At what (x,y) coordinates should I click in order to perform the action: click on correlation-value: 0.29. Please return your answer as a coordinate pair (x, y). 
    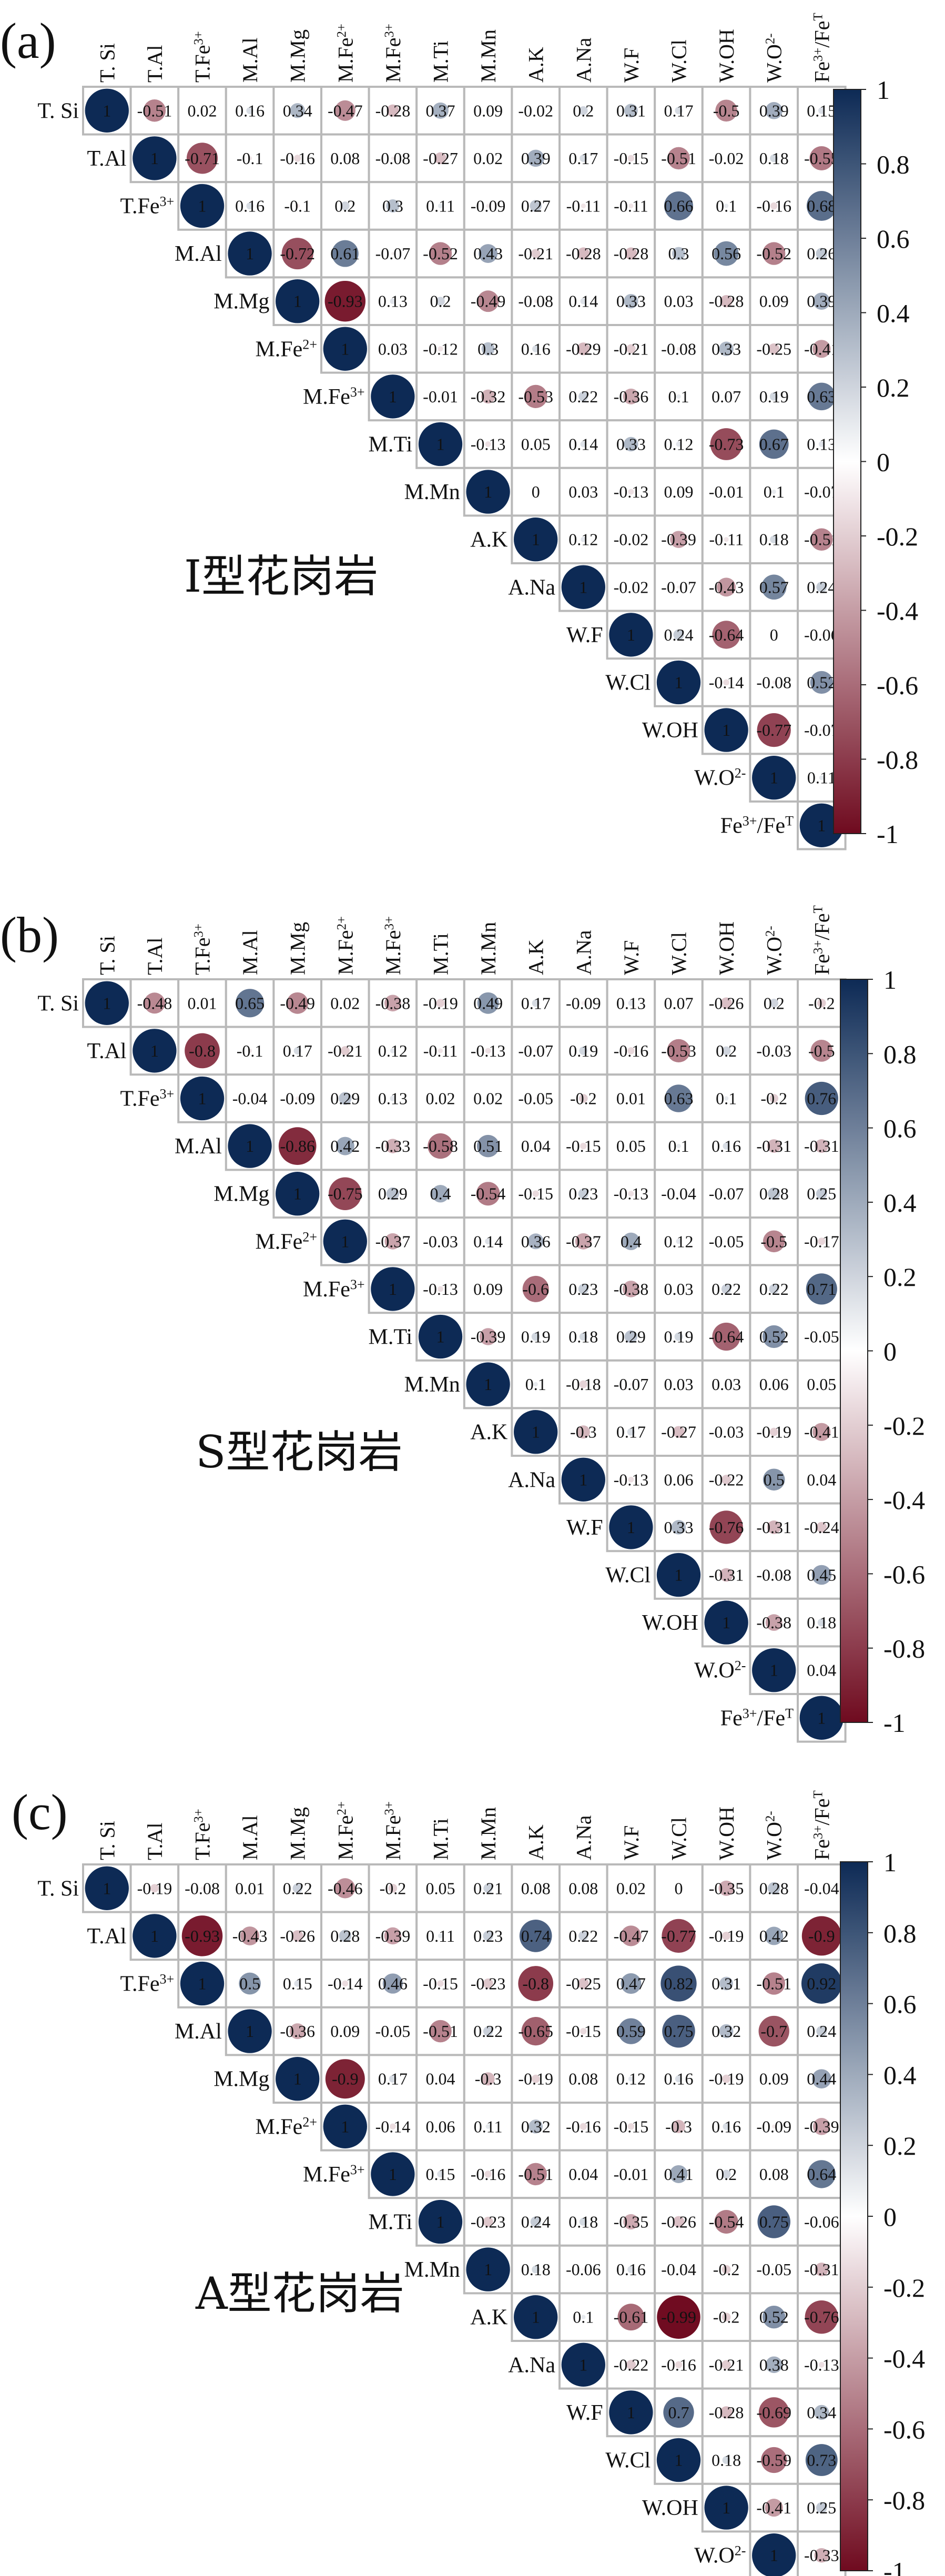
    Looking at the image, I should click on (393, 1193).